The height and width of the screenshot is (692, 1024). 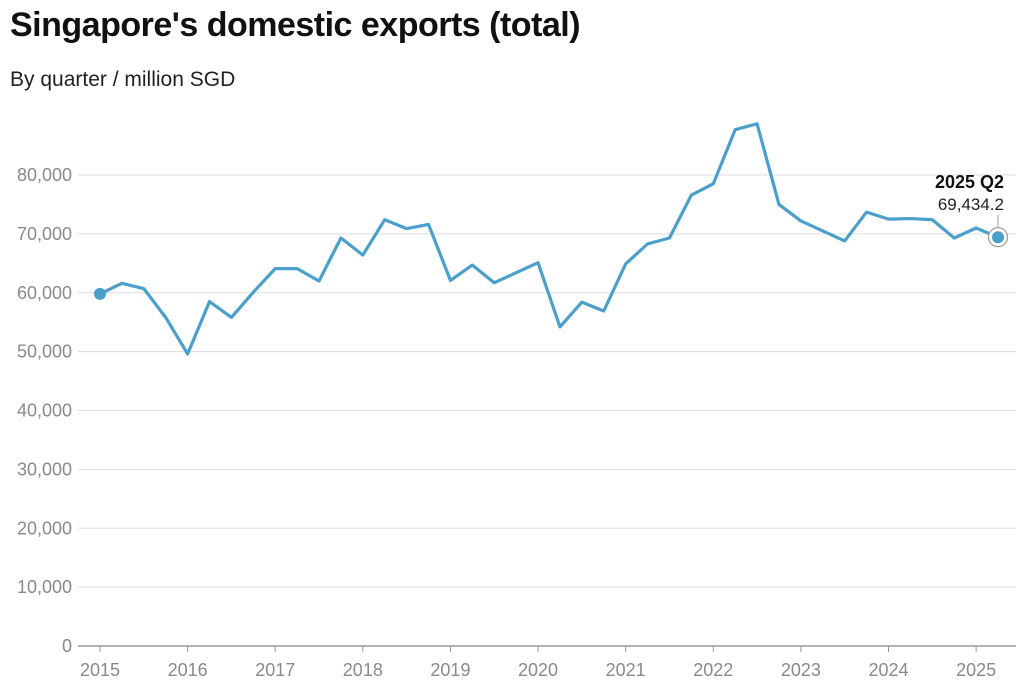 What do you see at coordinates (450, 670) in the screenshot?
I see `x-tick-label: 2019` at bounding box center [450, 670].